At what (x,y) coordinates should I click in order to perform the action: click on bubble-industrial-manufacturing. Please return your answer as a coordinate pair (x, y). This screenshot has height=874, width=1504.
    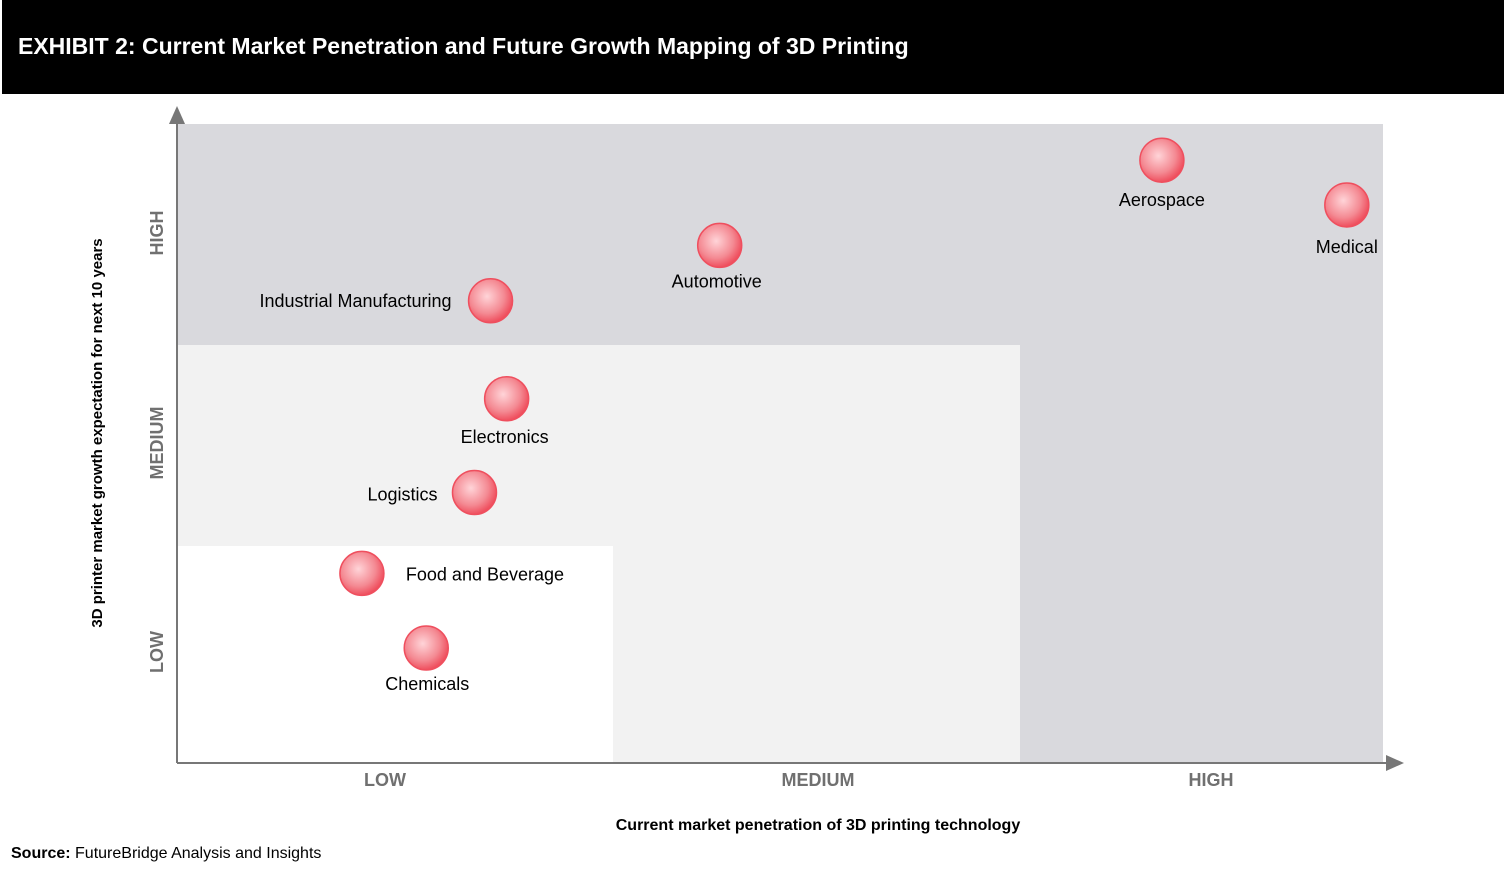
    Looking at the image, I should click on (490, 301).